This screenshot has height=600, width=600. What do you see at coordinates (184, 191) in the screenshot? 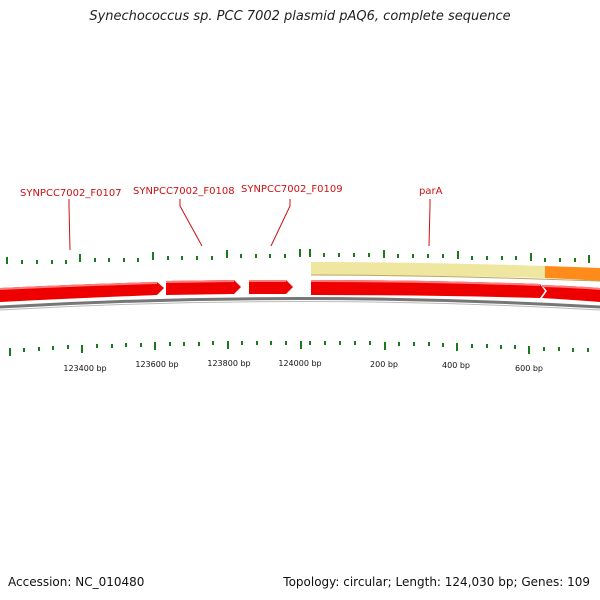
I see `gene-label-f0108: SYNPCC7002_F0108` at bounding box center [184, 191].